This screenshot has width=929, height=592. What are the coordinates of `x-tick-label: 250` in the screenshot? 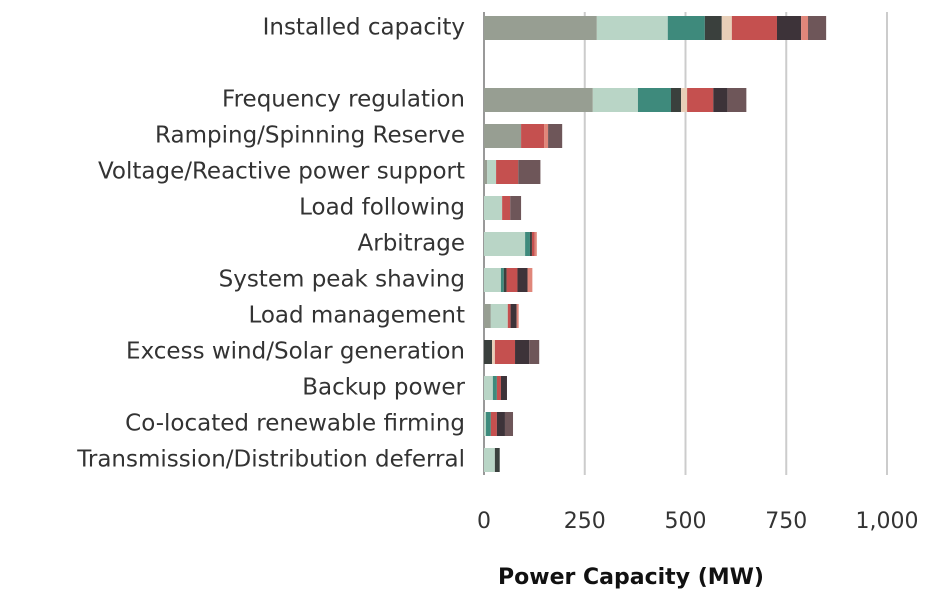 It's located at (585, 521).